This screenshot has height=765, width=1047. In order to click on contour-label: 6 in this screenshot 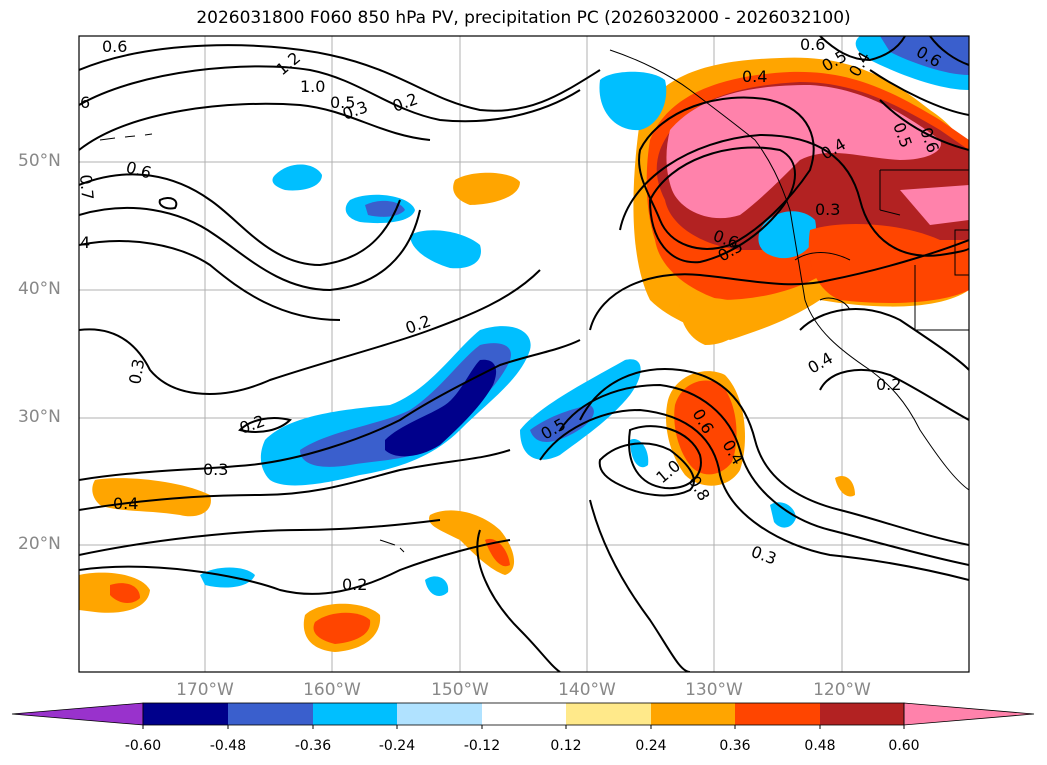, I will do `click(85, 102)`.